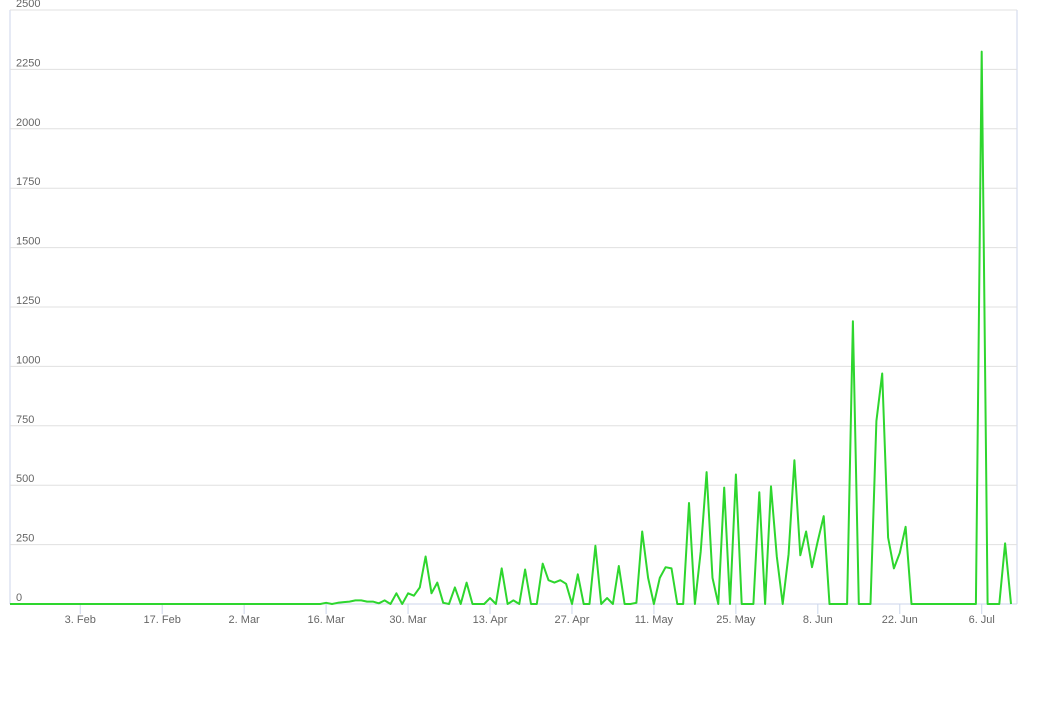 The width and height of the screenshot is (1057, 713). I want to click on y-tick-label: 2250, so click(28, 63).